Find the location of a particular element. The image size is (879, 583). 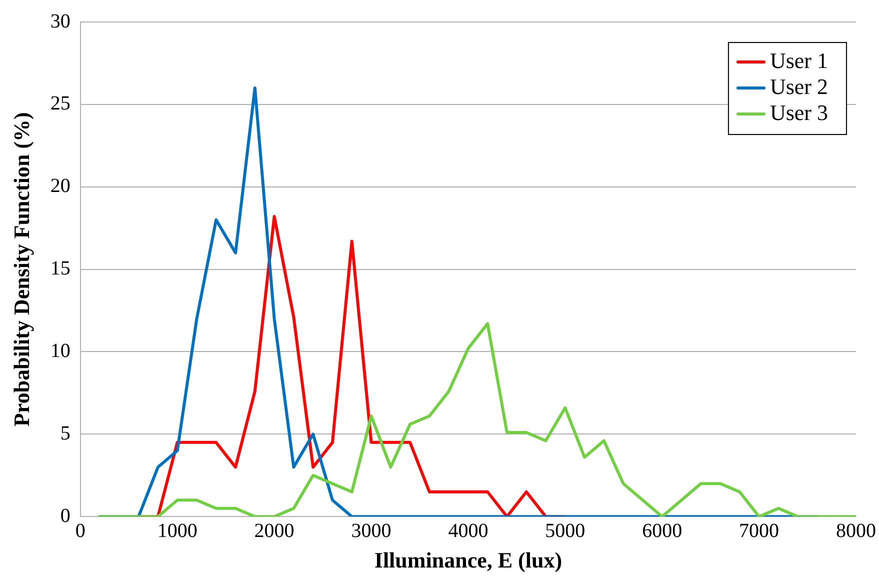

y-tick-label: 15 is located at coordinates (60, 269).